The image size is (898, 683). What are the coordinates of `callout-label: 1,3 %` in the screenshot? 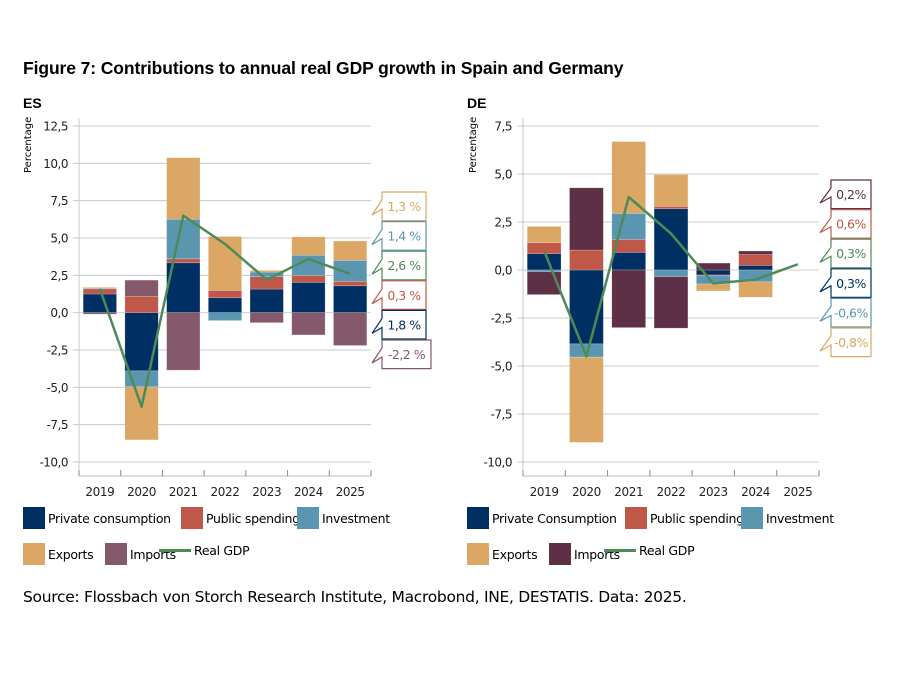 It's located at (404, 206).